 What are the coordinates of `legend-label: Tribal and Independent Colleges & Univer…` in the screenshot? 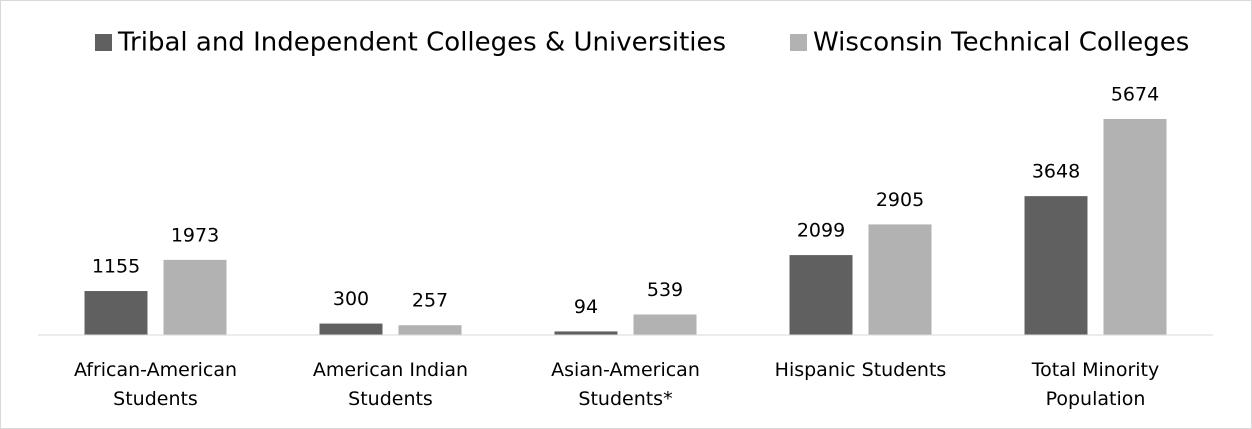 It's located at (421, 43).